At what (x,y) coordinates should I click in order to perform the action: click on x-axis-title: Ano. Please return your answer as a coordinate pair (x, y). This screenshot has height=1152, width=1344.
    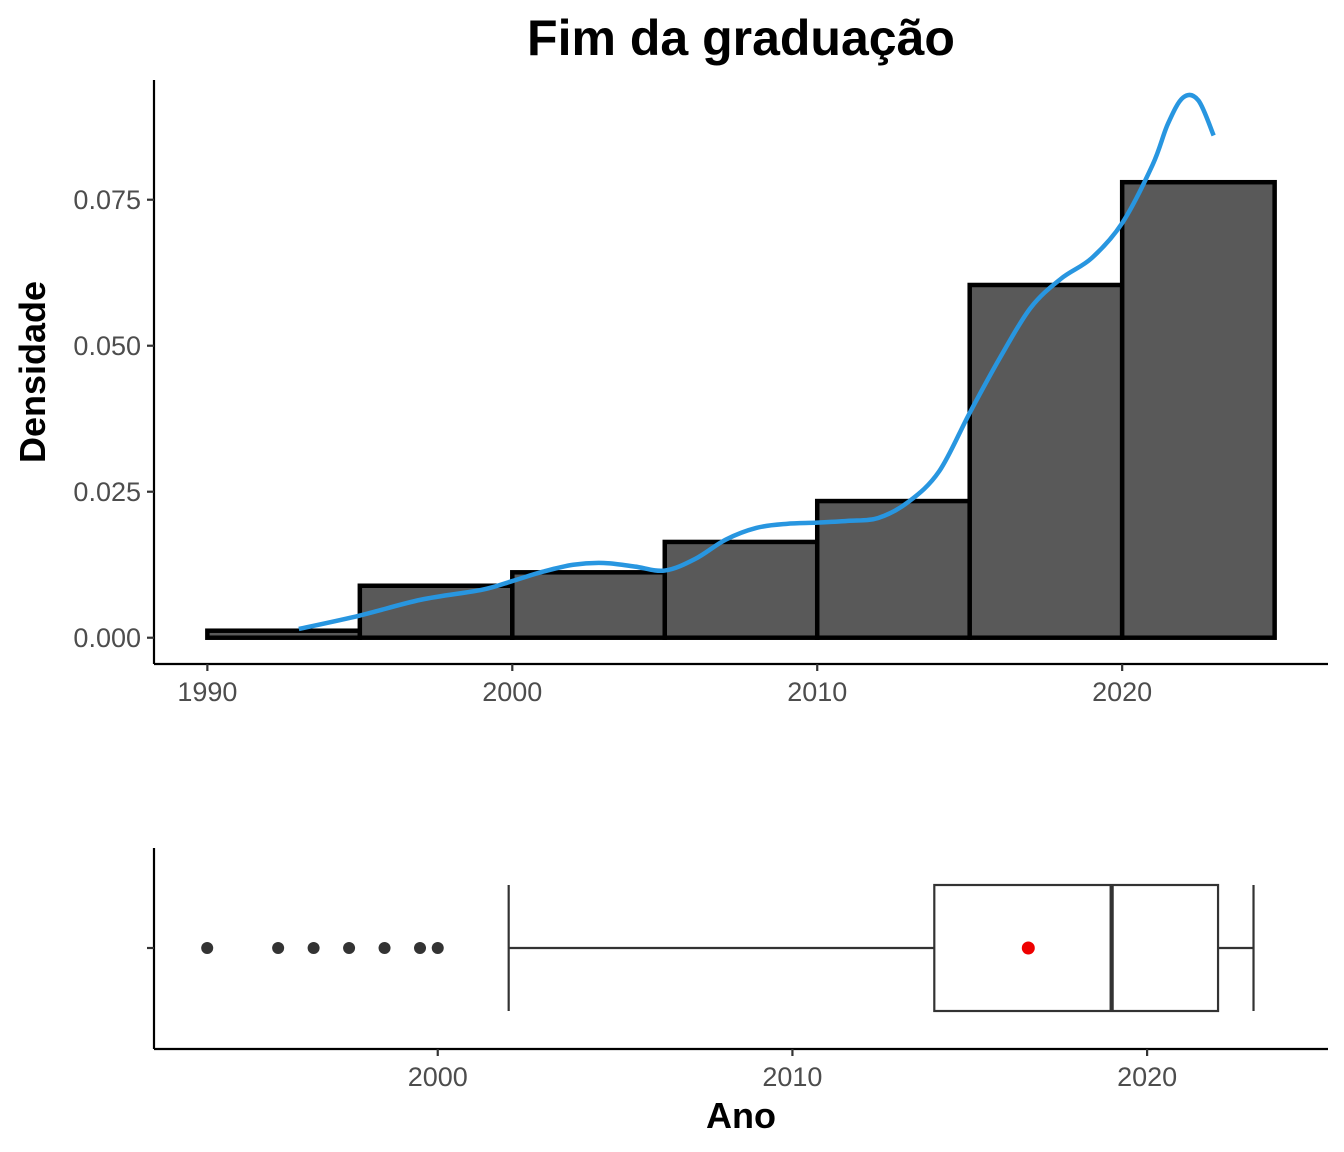
    Looking at the image, I should click on (741, 1115).